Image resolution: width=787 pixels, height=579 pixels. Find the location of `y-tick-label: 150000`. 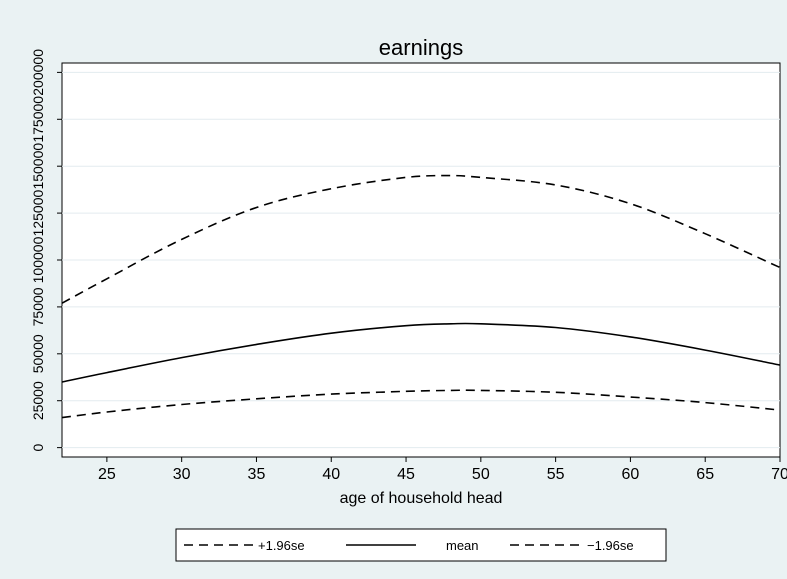

y-tick-label: 150000 is located at coordinates (38, 166).